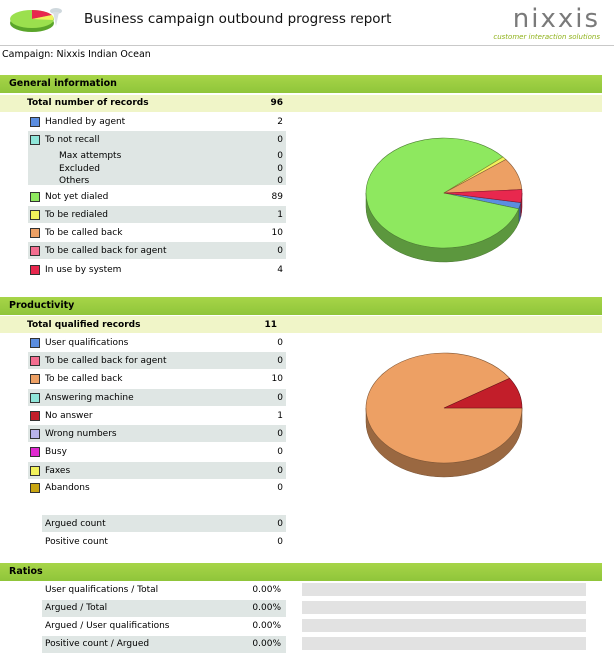 This screenshot has height=653, width=614. What do you see at coordinates (76, 608) in the screenshot?
I see `ratio-row-label: Argued / Total` at bounding box center [76, 608].